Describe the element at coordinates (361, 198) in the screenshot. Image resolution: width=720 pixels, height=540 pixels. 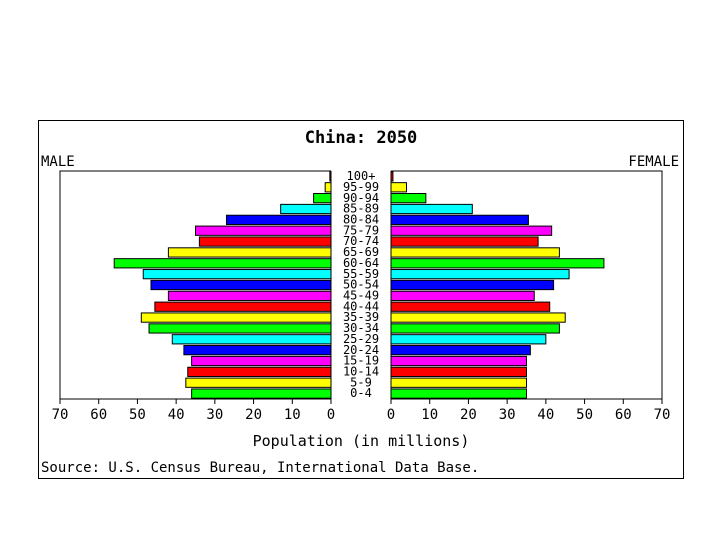
I see `age-label-90-94: 90-94` at that location.